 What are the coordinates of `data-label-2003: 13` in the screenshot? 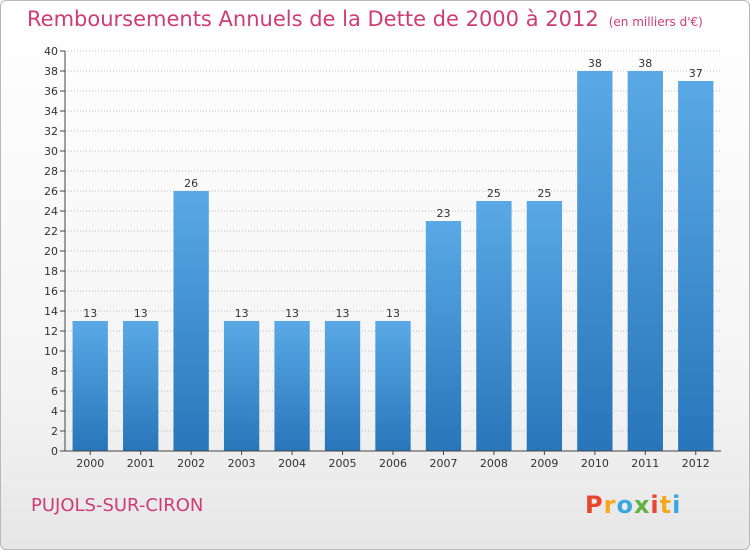 It's located at (242, 313).